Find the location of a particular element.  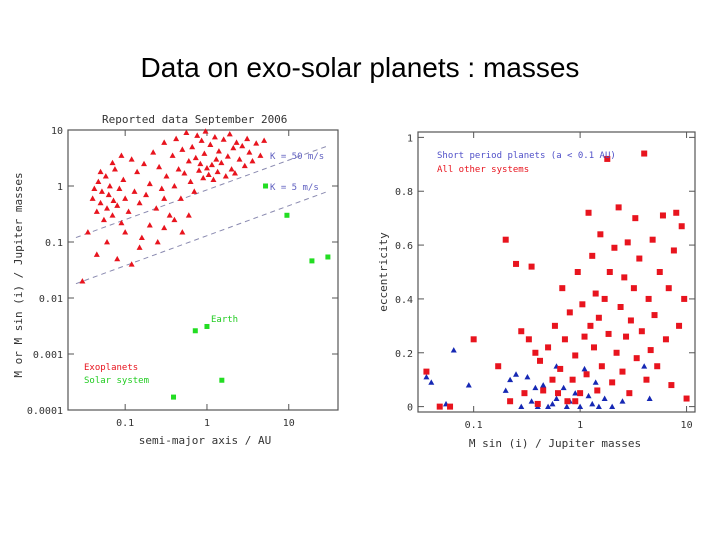

legend-solar-system: Solar system is located at coordinates (116, 381).